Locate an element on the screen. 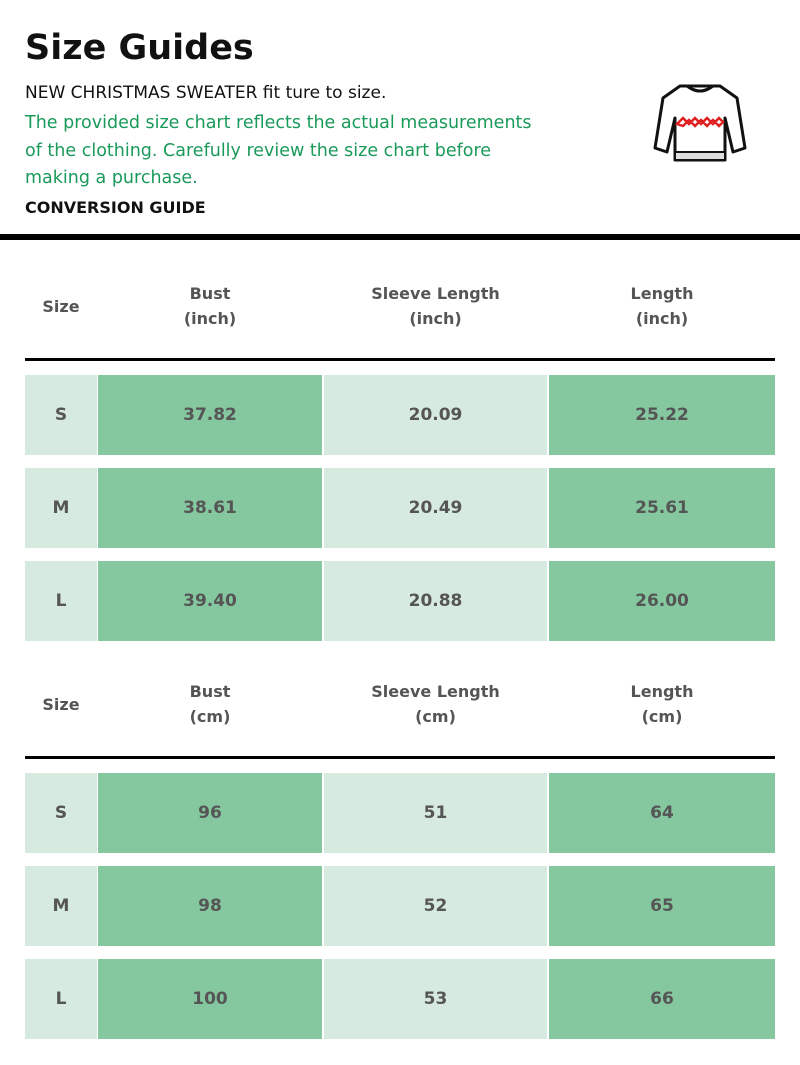  column-header: Length (cm) is located at coordinates (662, 704).